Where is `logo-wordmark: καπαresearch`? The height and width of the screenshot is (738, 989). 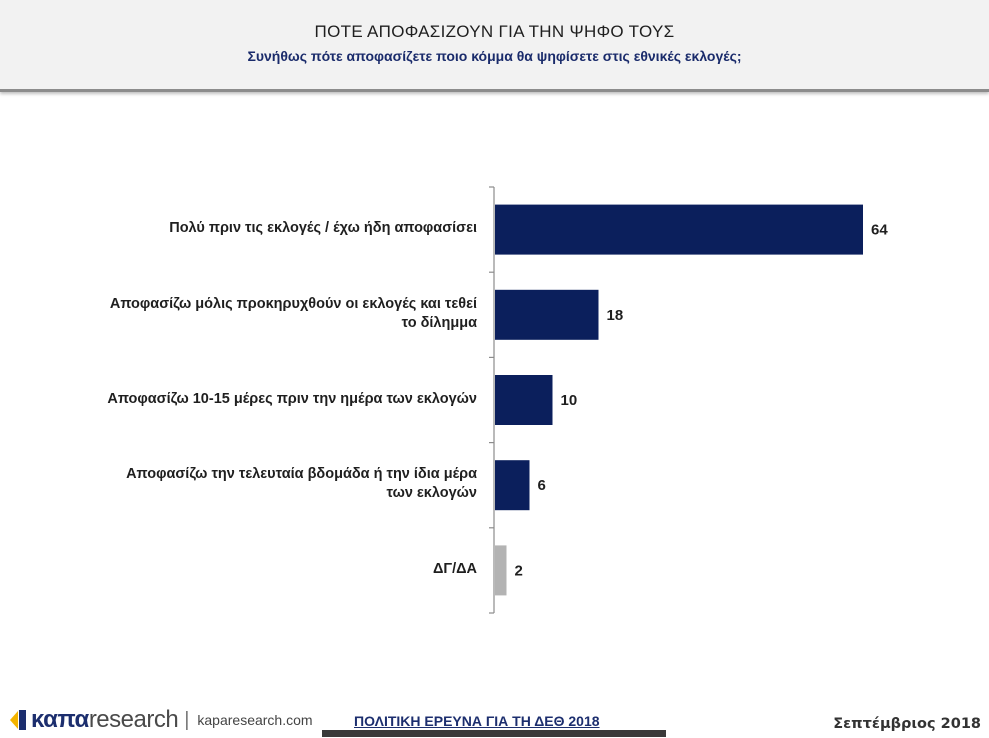
logo-wordmark: καπαresearch is located at coordinates (105, 720).